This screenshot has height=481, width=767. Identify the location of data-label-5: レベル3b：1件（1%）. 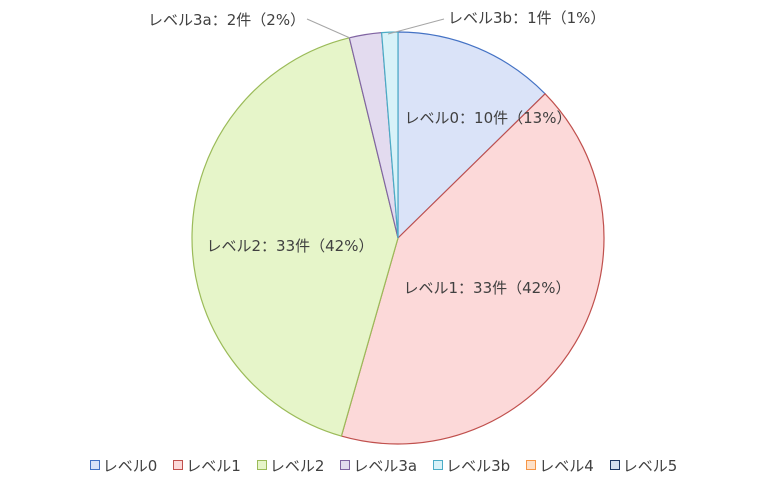
(526, 18).